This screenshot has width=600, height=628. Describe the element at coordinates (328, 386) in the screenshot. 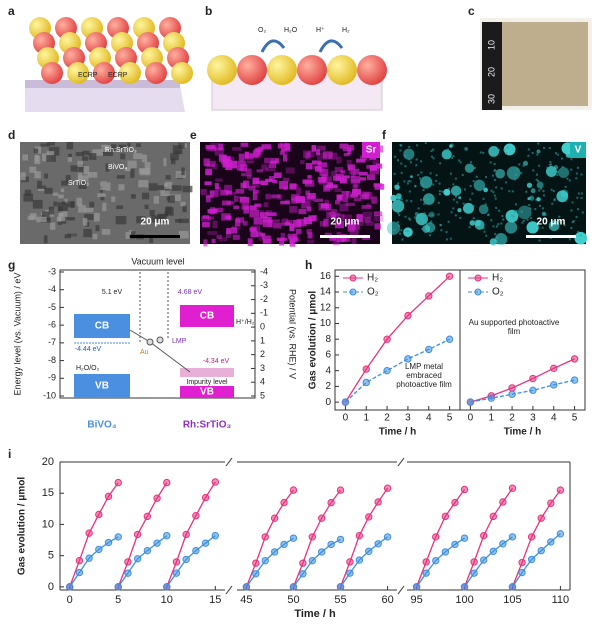

I see `y-tick-label: 2` at that location.